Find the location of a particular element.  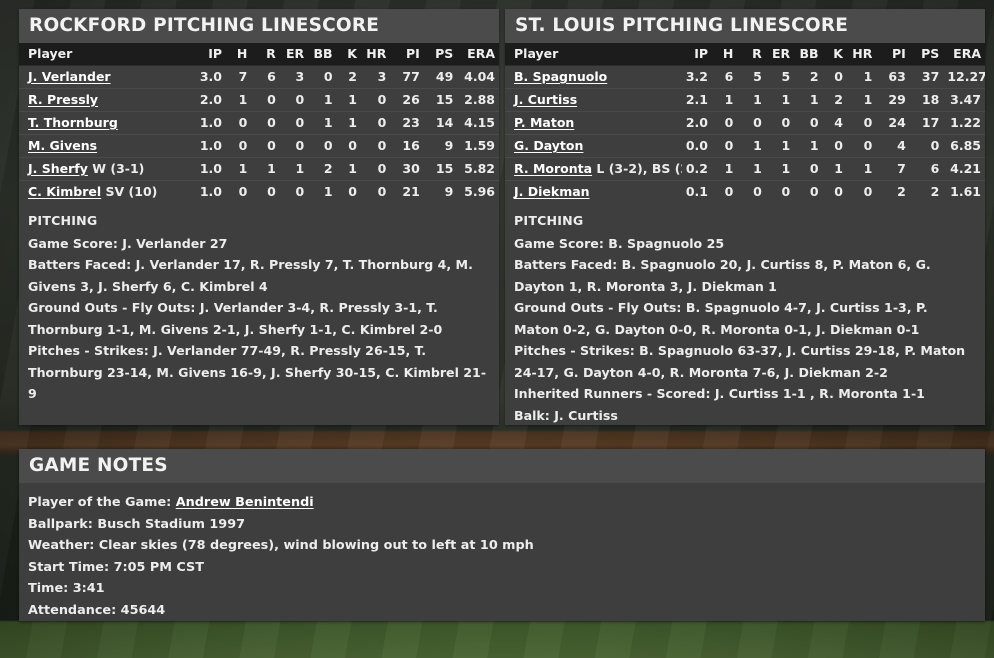

cell-hr: 3 is located at coordinates (375, 76).